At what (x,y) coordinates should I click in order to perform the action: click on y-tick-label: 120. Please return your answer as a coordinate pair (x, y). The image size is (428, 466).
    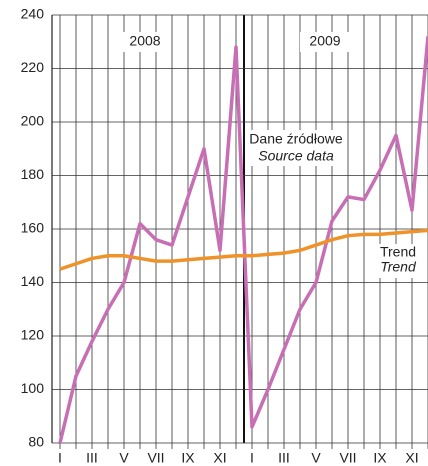
    Looking at the image, I should click on (33, 335).